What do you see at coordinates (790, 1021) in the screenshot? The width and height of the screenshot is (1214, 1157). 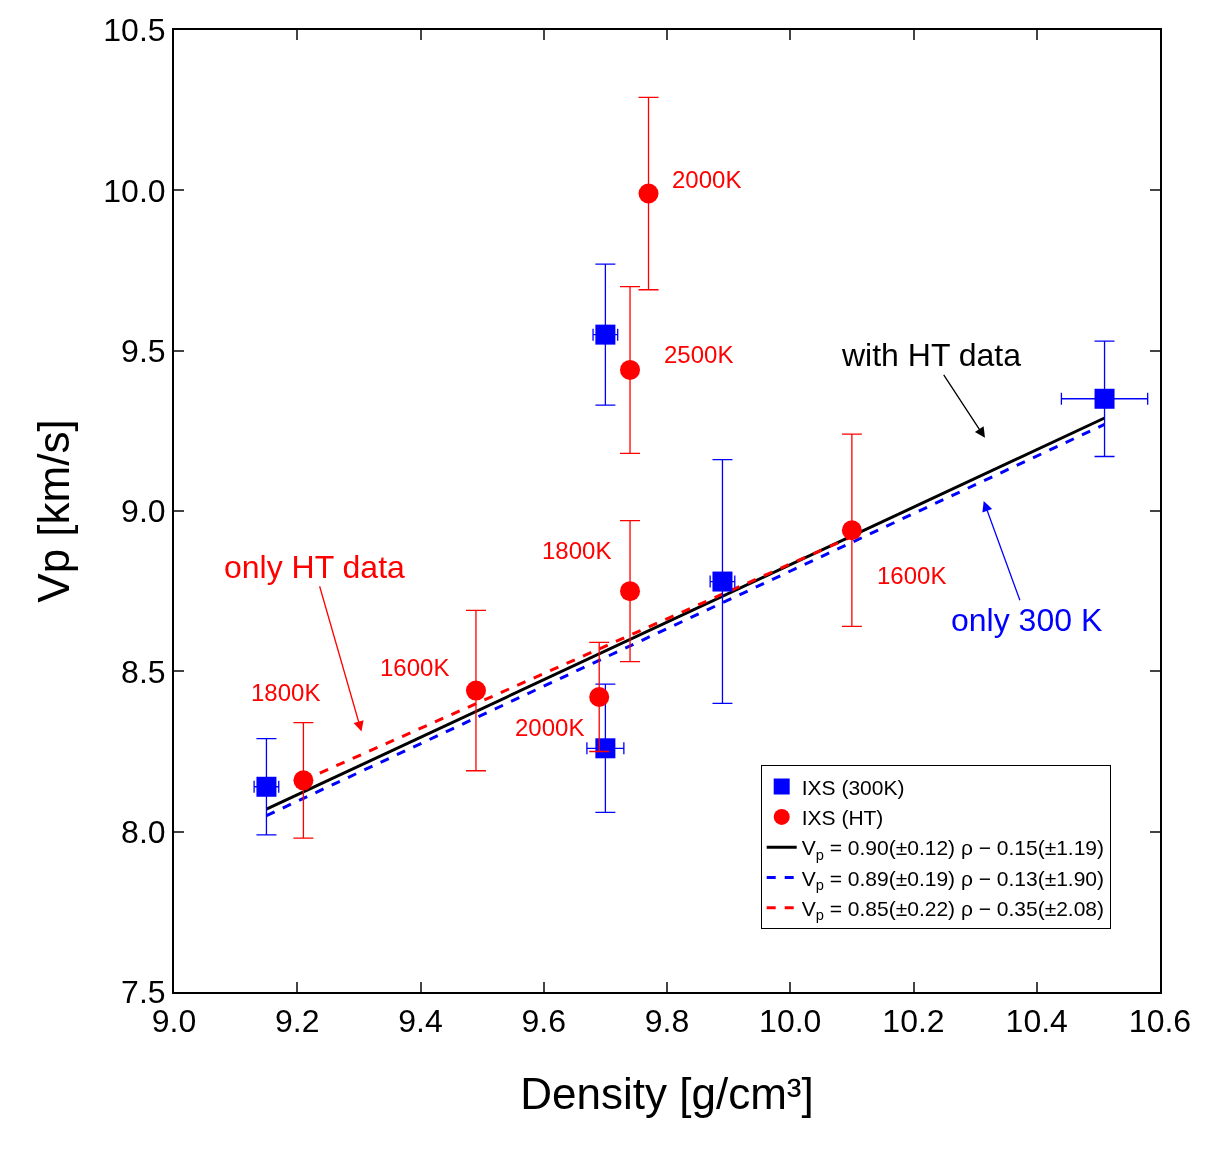 I see `x-tick-label: 10.0` at bounding box center [790, 1021].